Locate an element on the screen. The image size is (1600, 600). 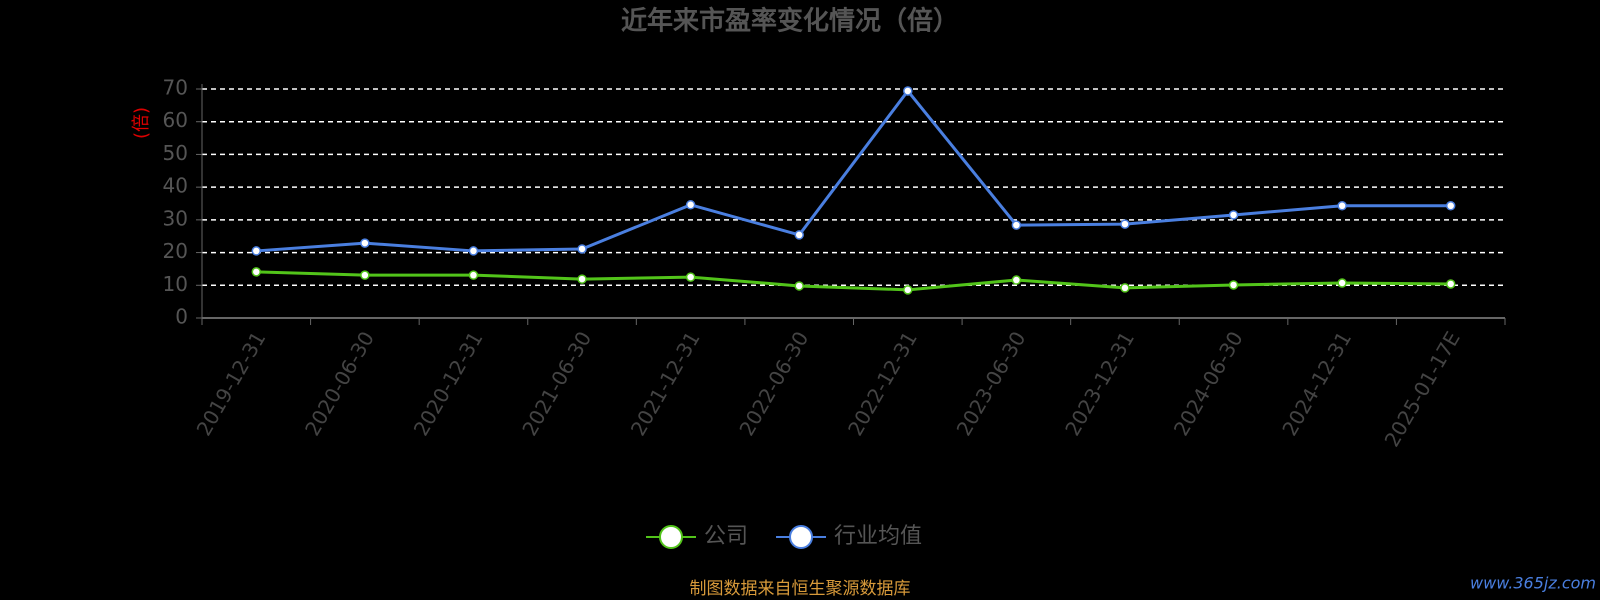
y-tick-label: 50 is located at coordinates (175, 153).